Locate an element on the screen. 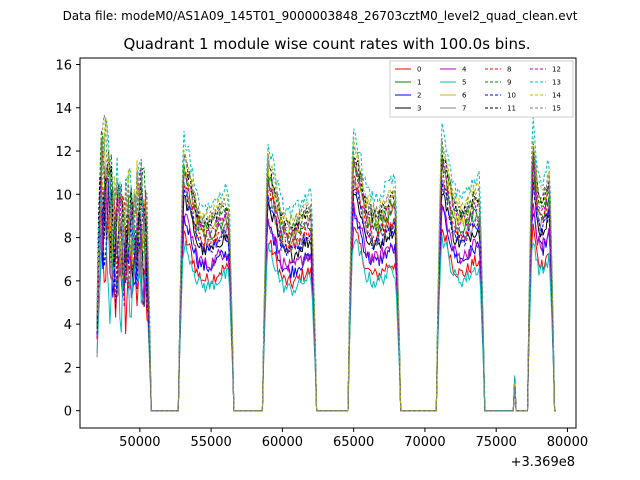 This screenshot has width=640, height=480. legend-label-1: 1 is located at coordinates (419, 83).